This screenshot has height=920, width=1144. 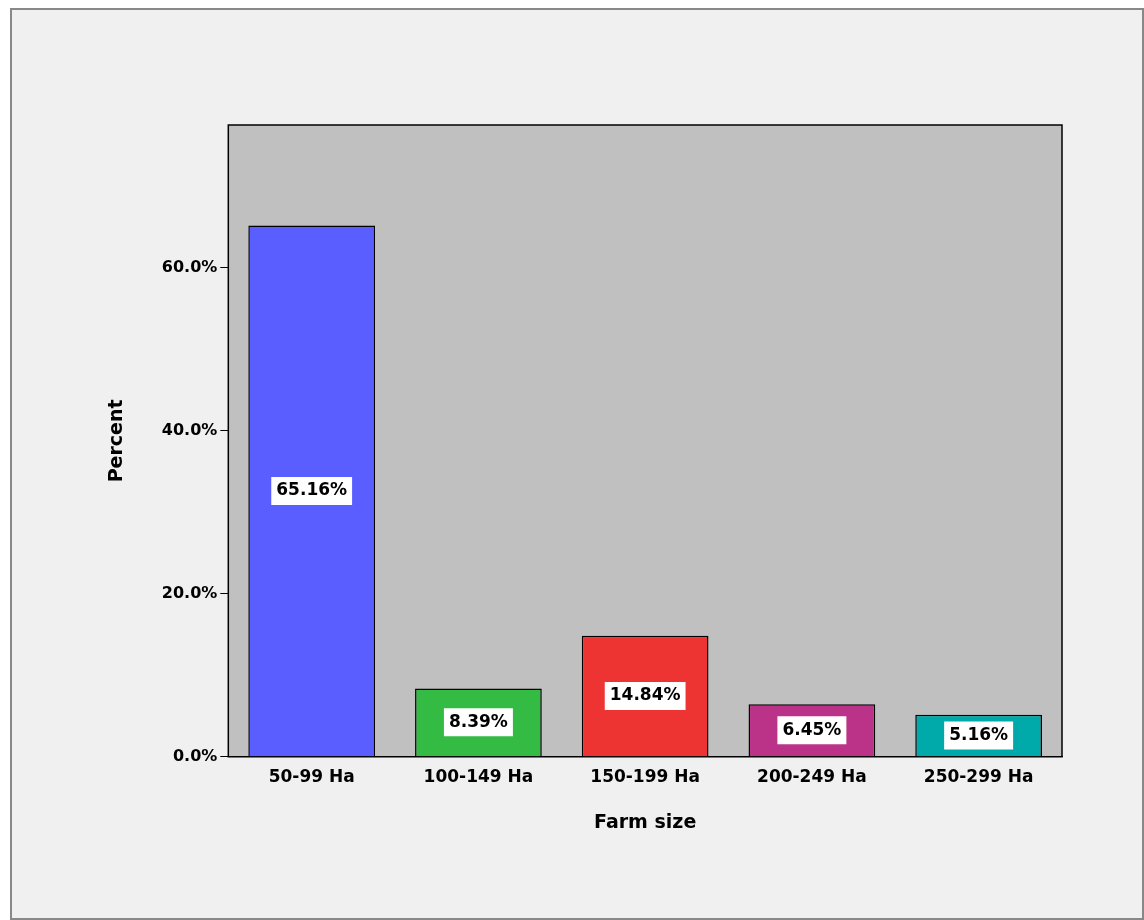 I want to click on x-tick-label: 250-299 Ha, so click(x=978, y=776).